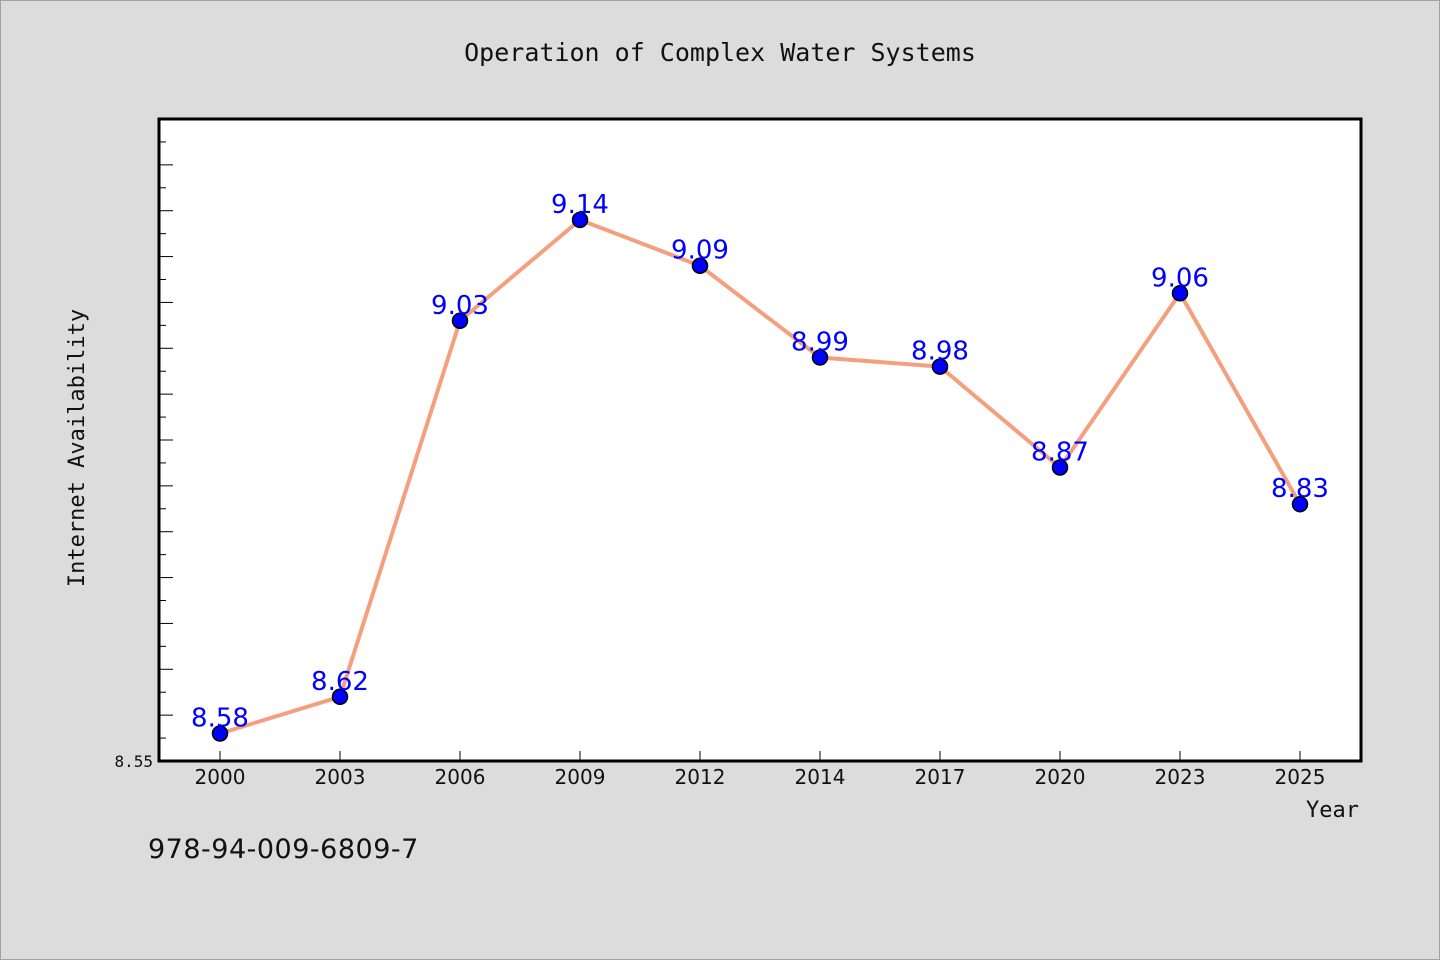 Image resolution: width=1440 pixels, height=960 pixels. Describe the element at coordinates (940, 352) in the screenshot. I see `data-label: 8.98` at that location.